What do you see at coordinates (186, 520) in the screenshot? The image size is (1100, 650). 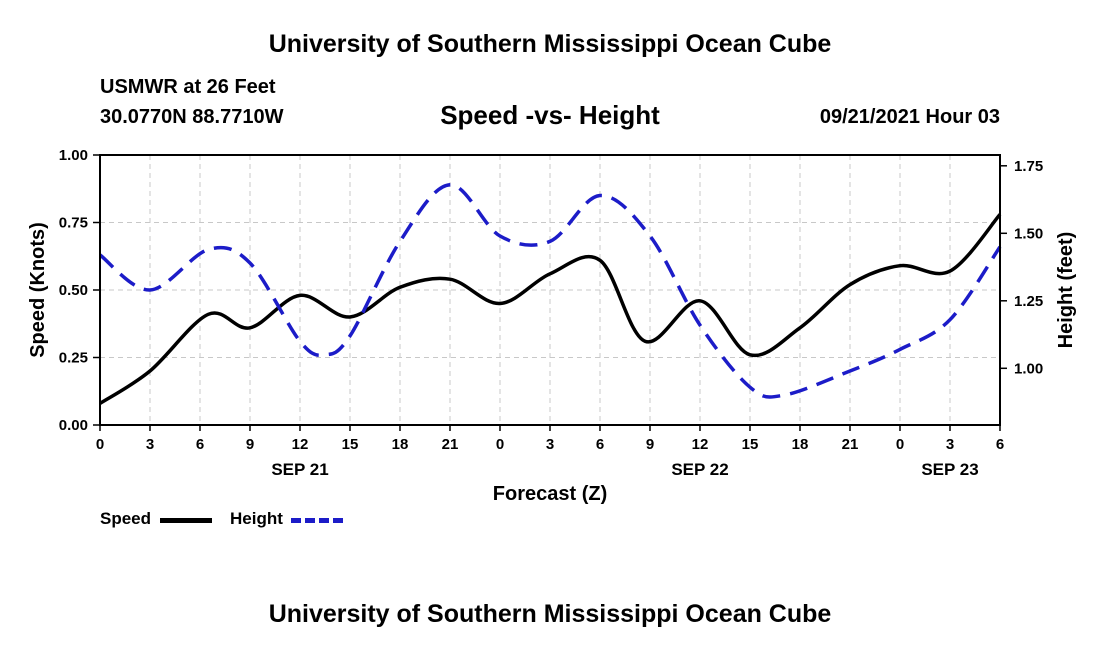 I see `legend-speed-swatch` at bounding box center [186, 520].